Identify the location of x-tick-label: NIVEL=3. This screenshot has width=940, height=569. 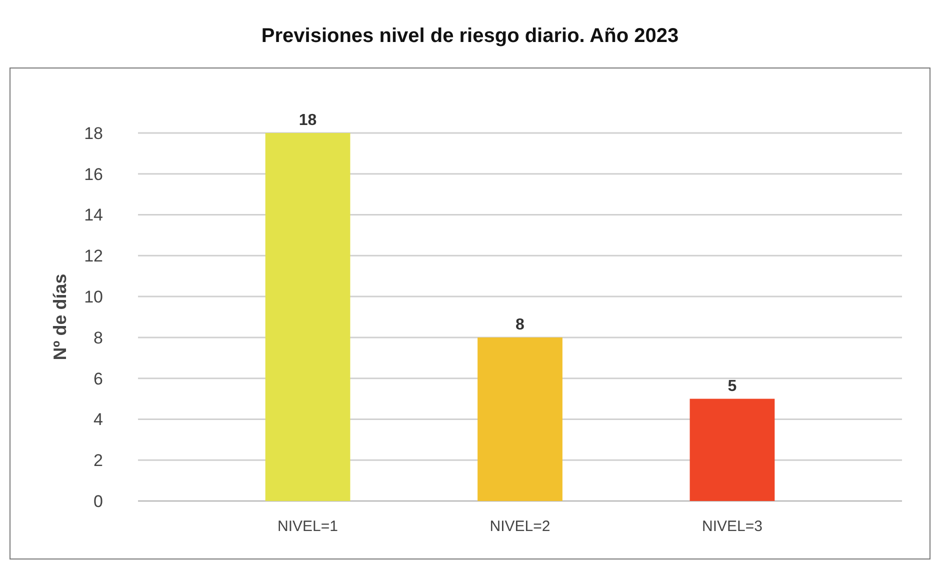
(732, 526).